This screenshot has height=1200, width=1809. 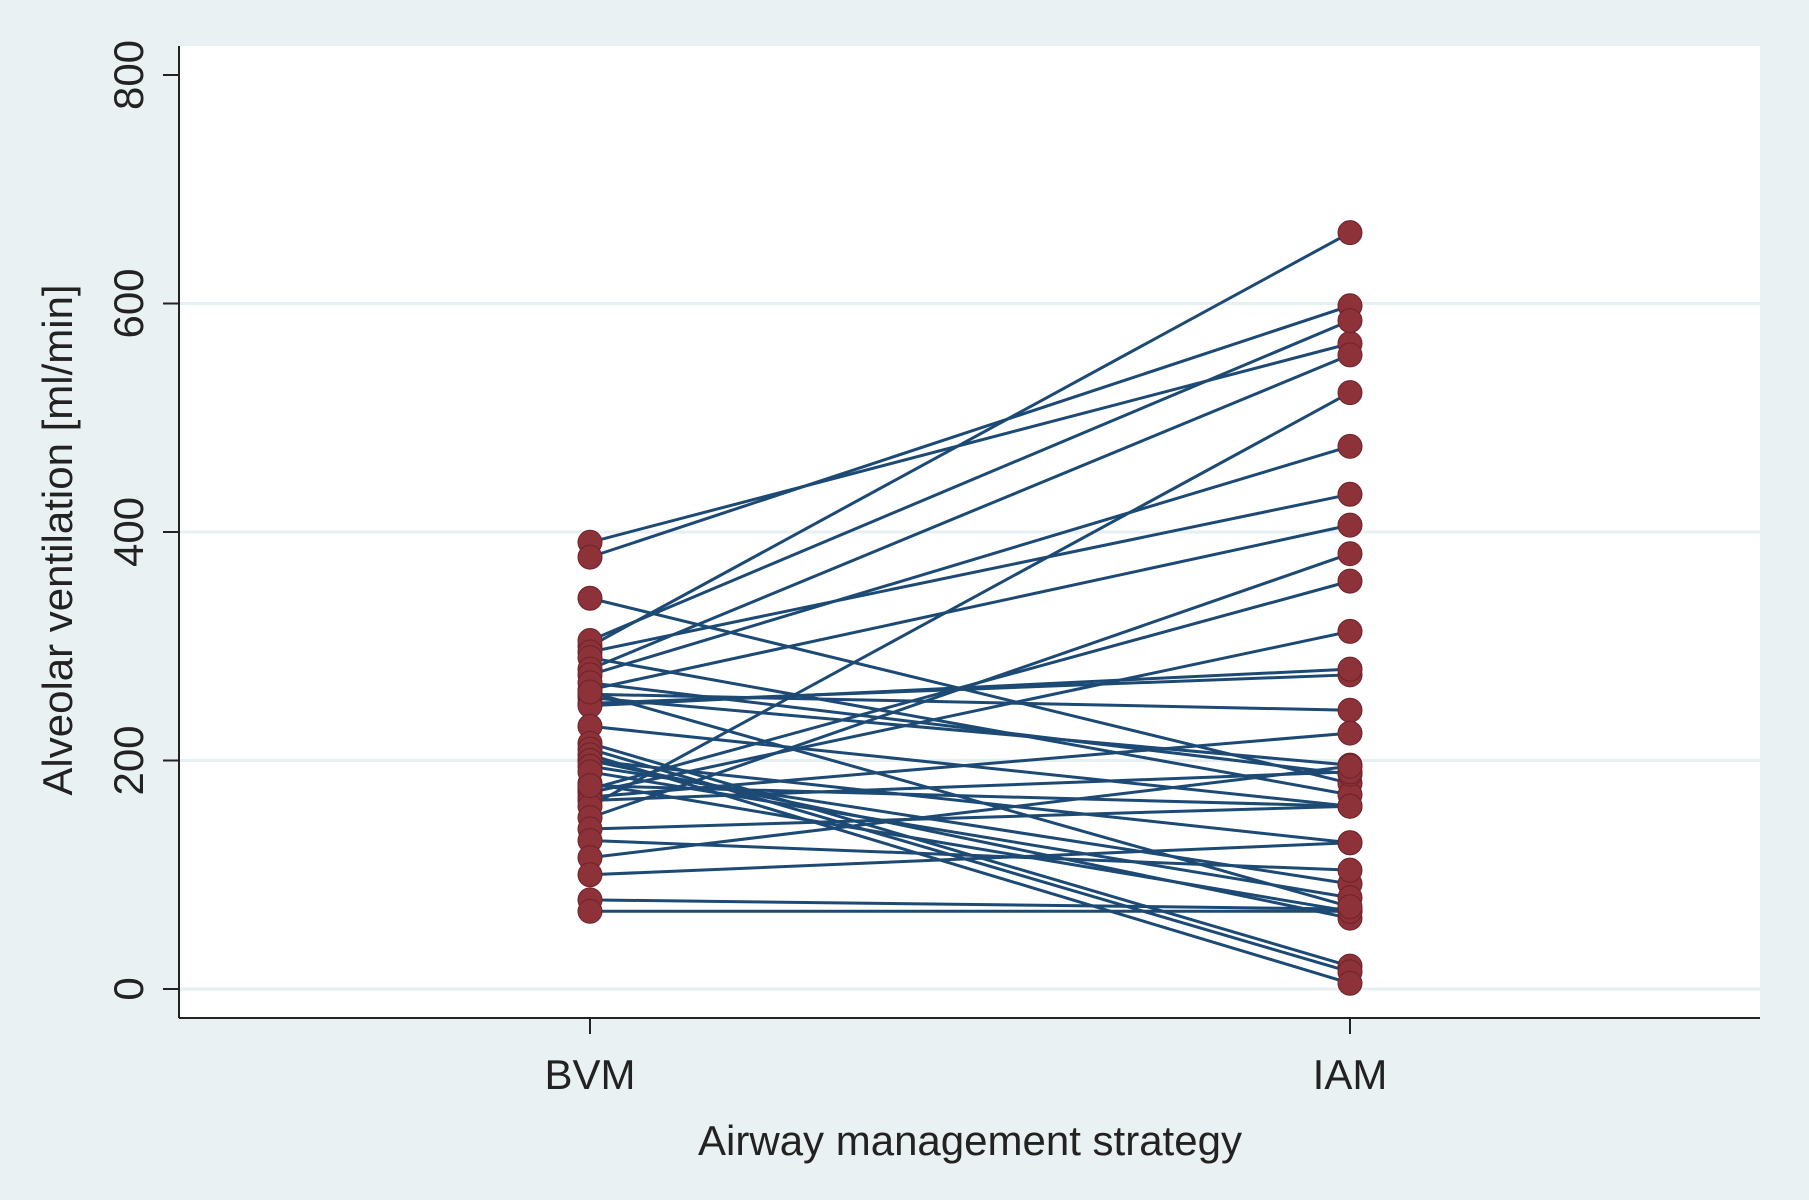 I want to click on x-axis-label: Airway management strategy, so click(x=970, y=1140).